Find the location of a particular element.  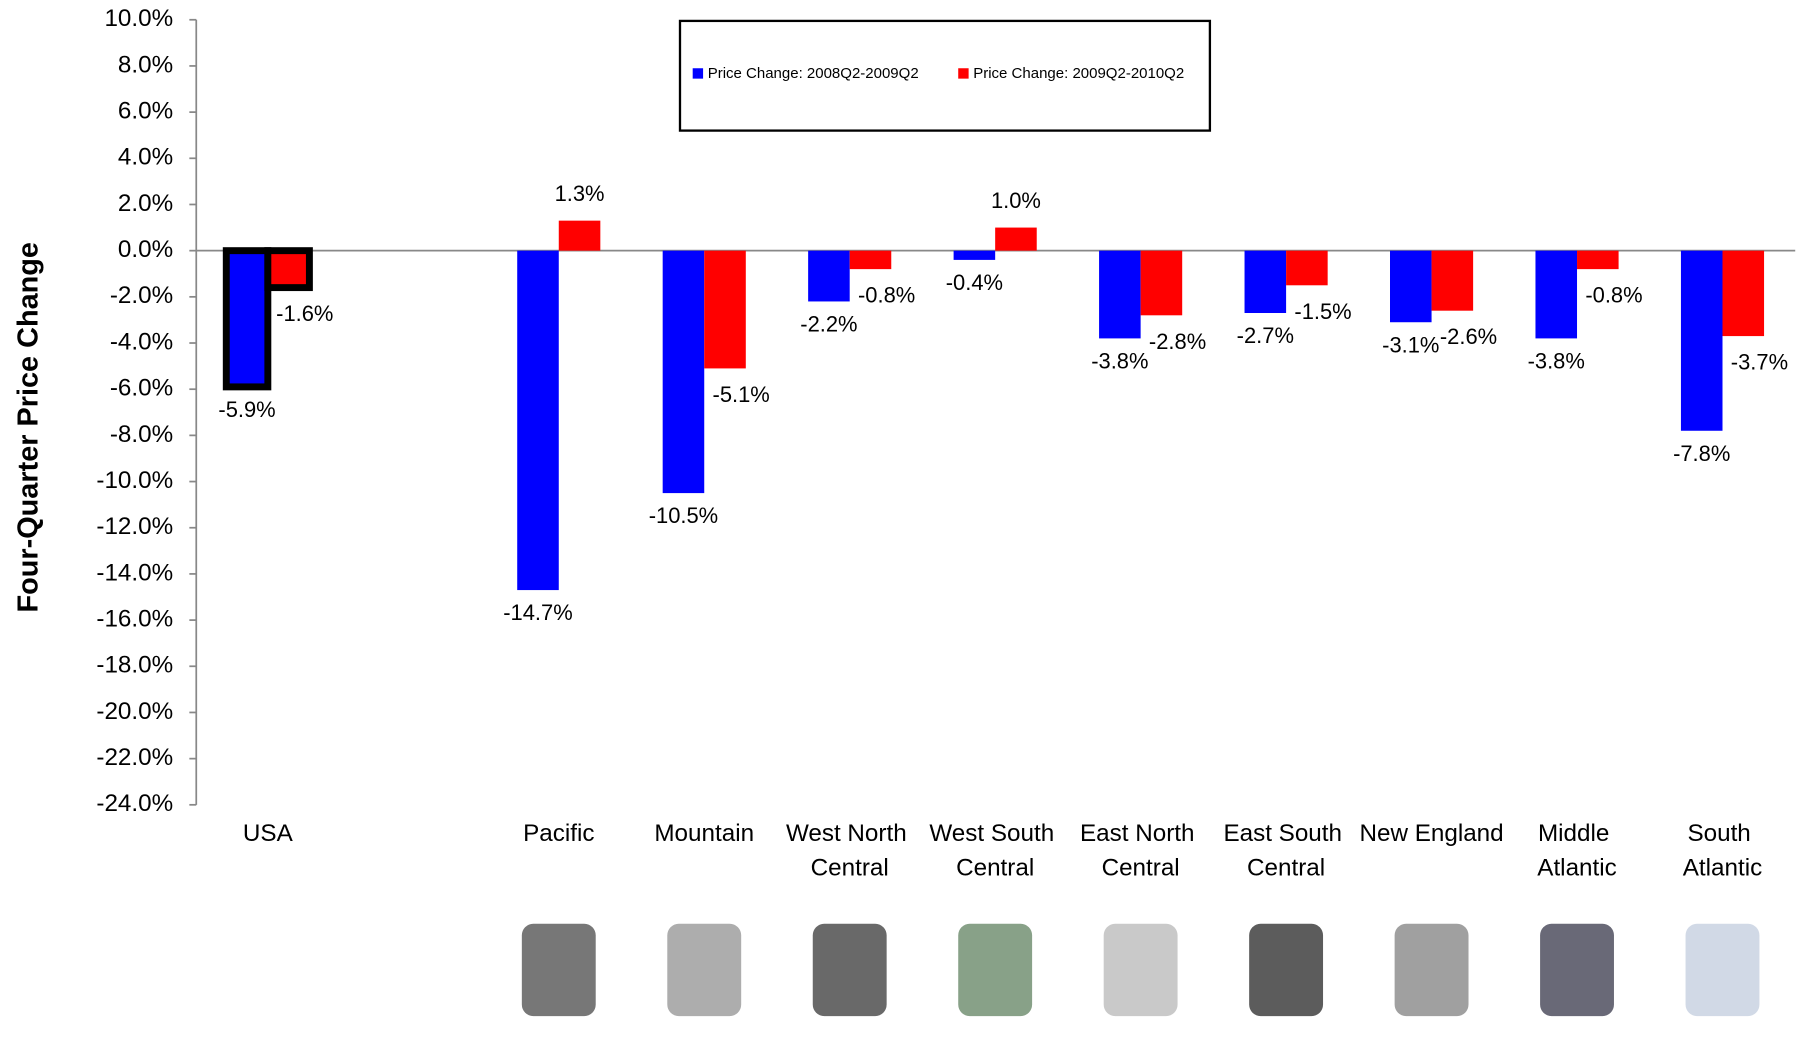

y-tick-label: -6.0% is located at coordinates (141, 388).